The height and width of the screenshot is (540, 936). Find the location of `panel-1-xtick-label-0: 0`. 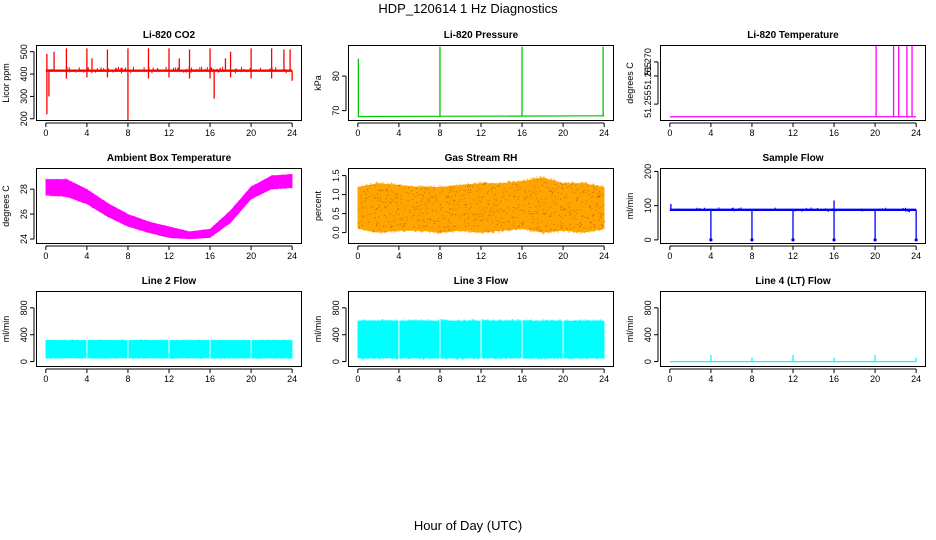

panel-1-xtick-label-0: 0 is located at coordinates (45, 133).